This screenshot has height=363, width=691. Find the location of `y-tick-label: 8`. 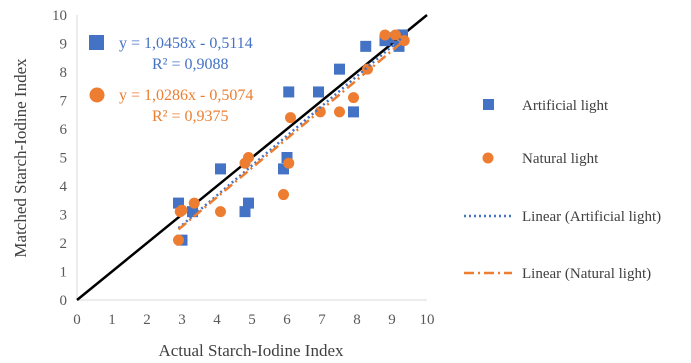

y-tick-label: 8 is located at coordinates (64, 73).